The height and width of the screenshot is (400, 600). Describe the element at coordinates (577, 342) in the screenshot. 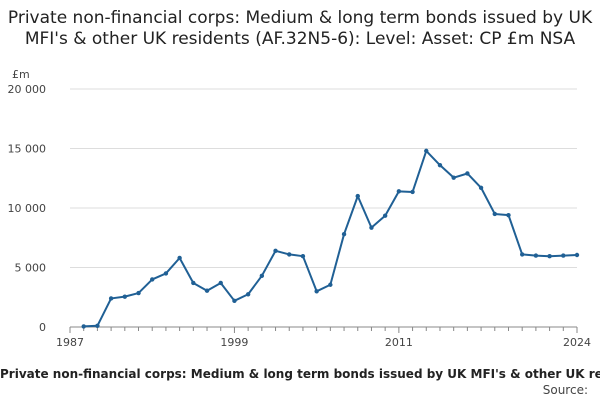

I see `x-tick-label: 2024` at that location.